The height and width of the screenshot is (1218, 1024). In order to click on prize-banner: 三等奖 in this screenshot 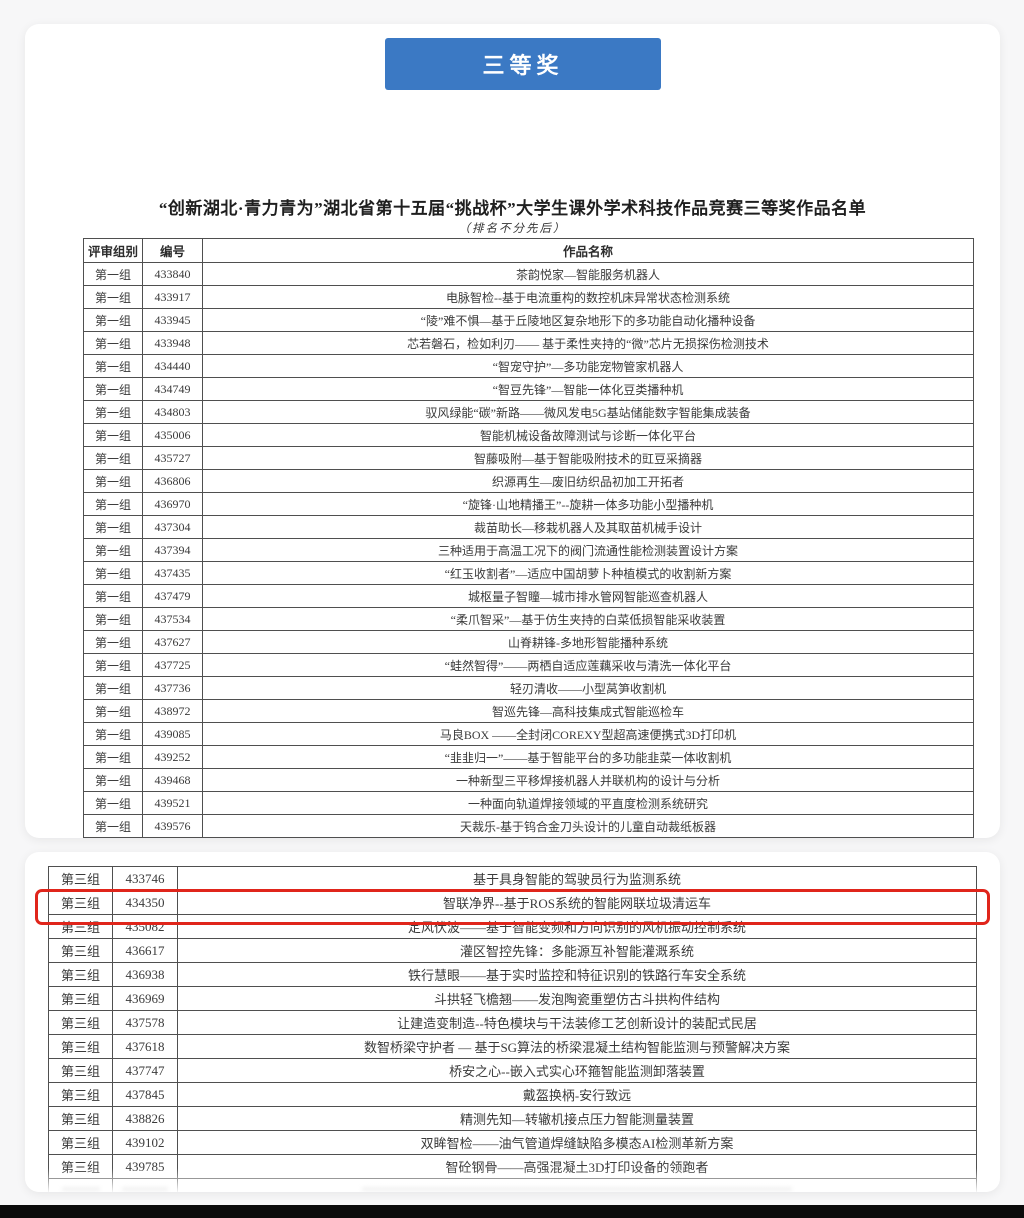, I will do `click(523, 64)`.